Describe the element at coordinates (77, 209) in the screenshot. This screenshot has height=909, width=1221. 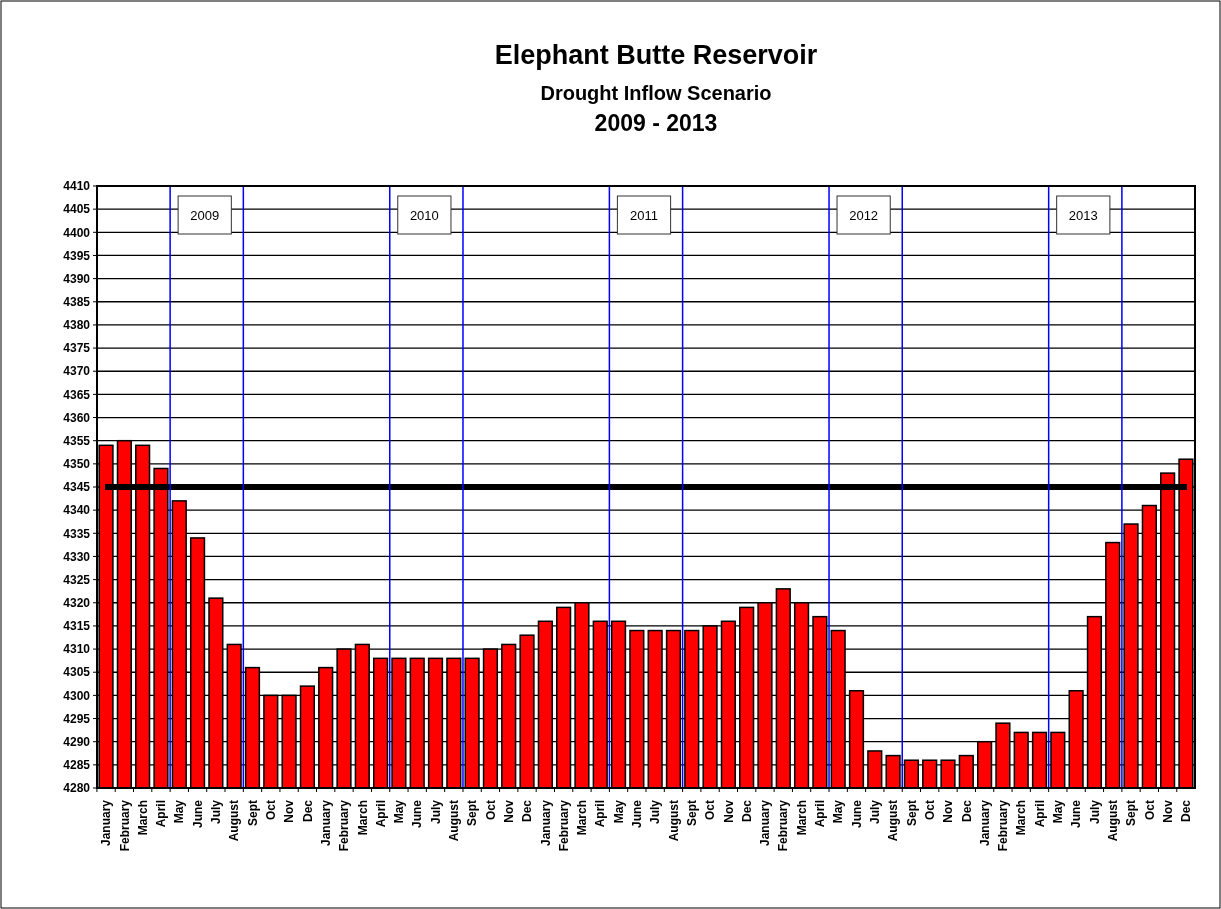
I see `y-tick-label: 4405` at that location.